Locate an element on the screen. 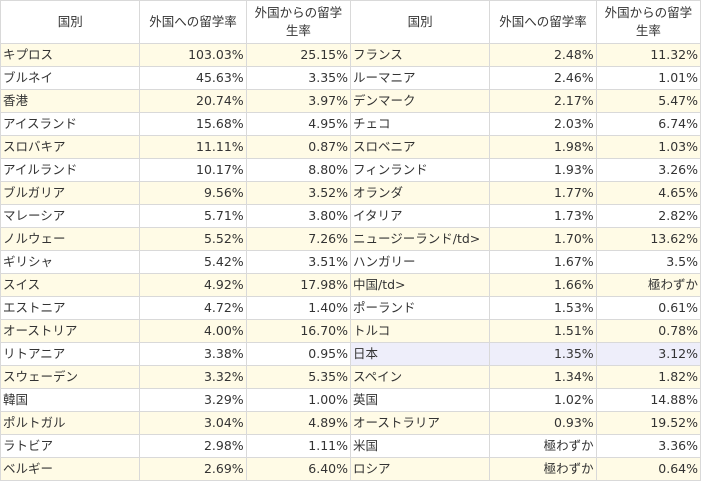  table-row: ギリシャ 5.42% 3.51% ハンガリー 1.67% 3.5% is located at coordinates (351, 262).